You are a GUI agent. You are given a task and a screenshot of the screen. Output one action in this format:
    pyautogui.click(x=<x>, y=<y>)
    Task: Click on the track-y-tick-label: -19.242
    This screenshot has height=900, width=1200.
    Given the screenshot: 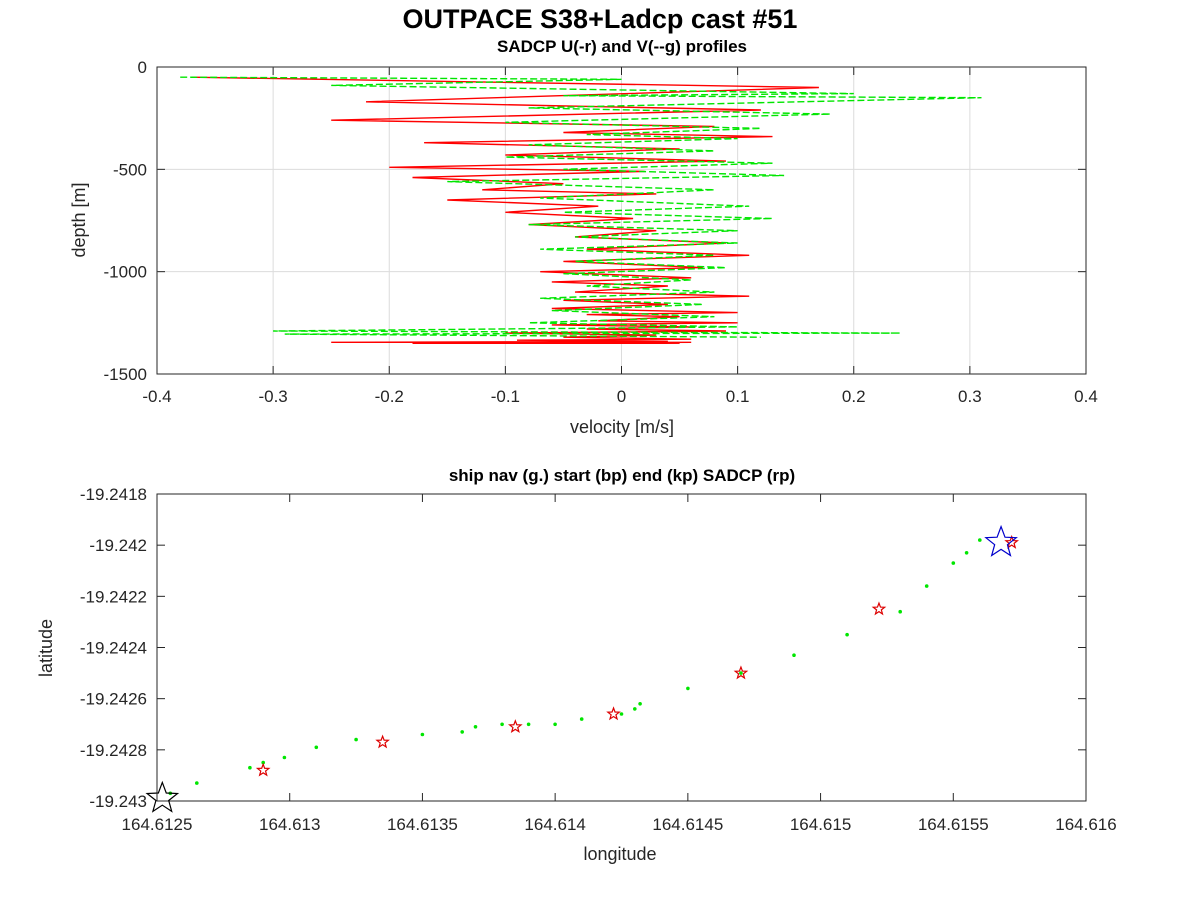 What is the action you would take?
    pyautogui.click(x=118, y=545)
    